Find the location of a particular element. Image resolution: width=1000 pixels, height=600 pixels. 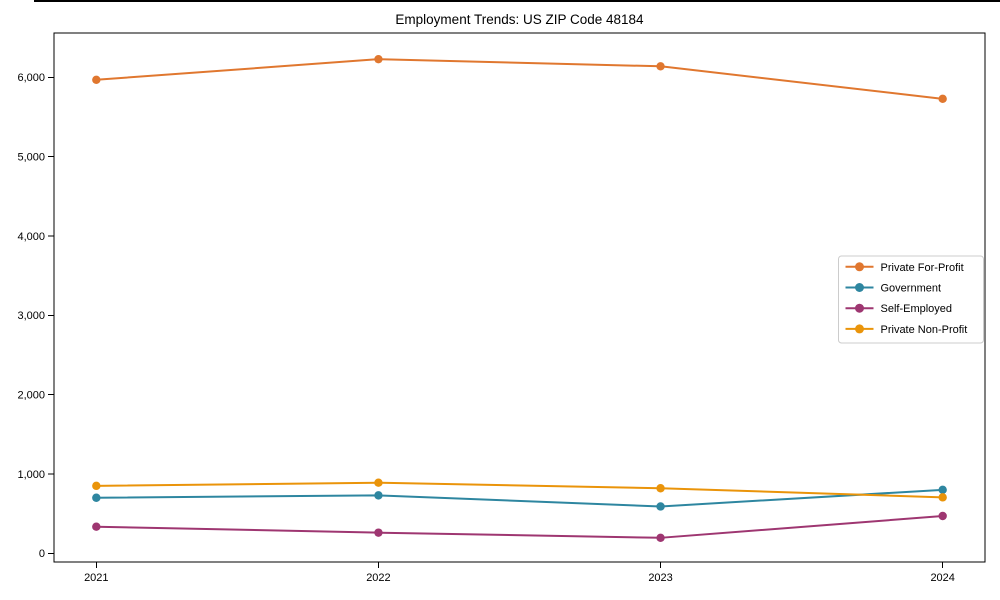

legend-entry-label-self-employed: Self-Employed is located at coordinates (917, 309).